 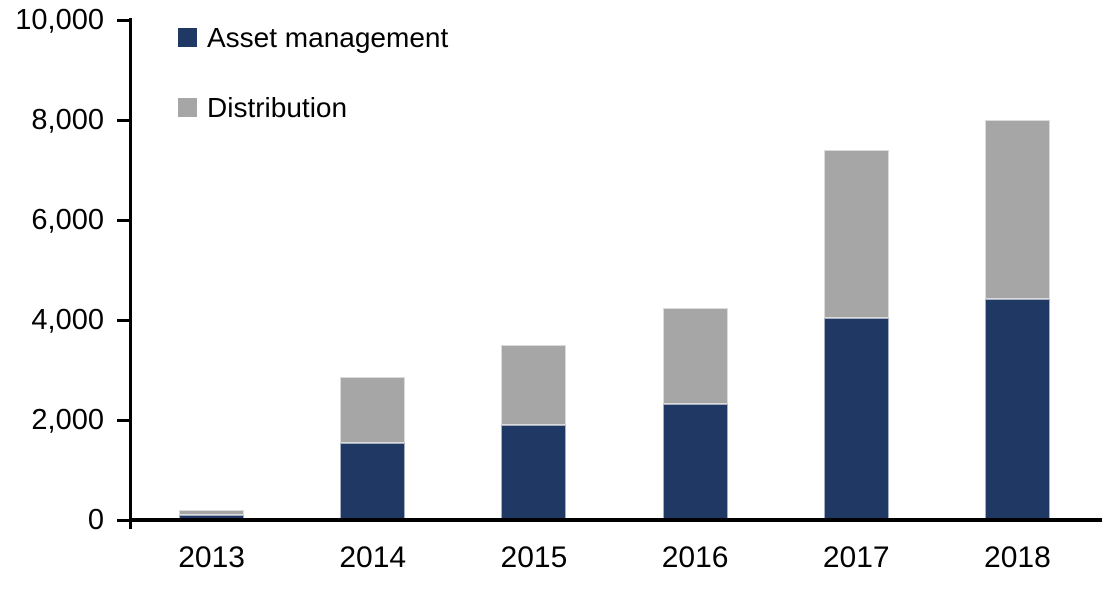 What do you see at coordinates (212, 512) in the screenshot?
I see `bar-segment-2013-distribution` at bounding box center [212, 512].